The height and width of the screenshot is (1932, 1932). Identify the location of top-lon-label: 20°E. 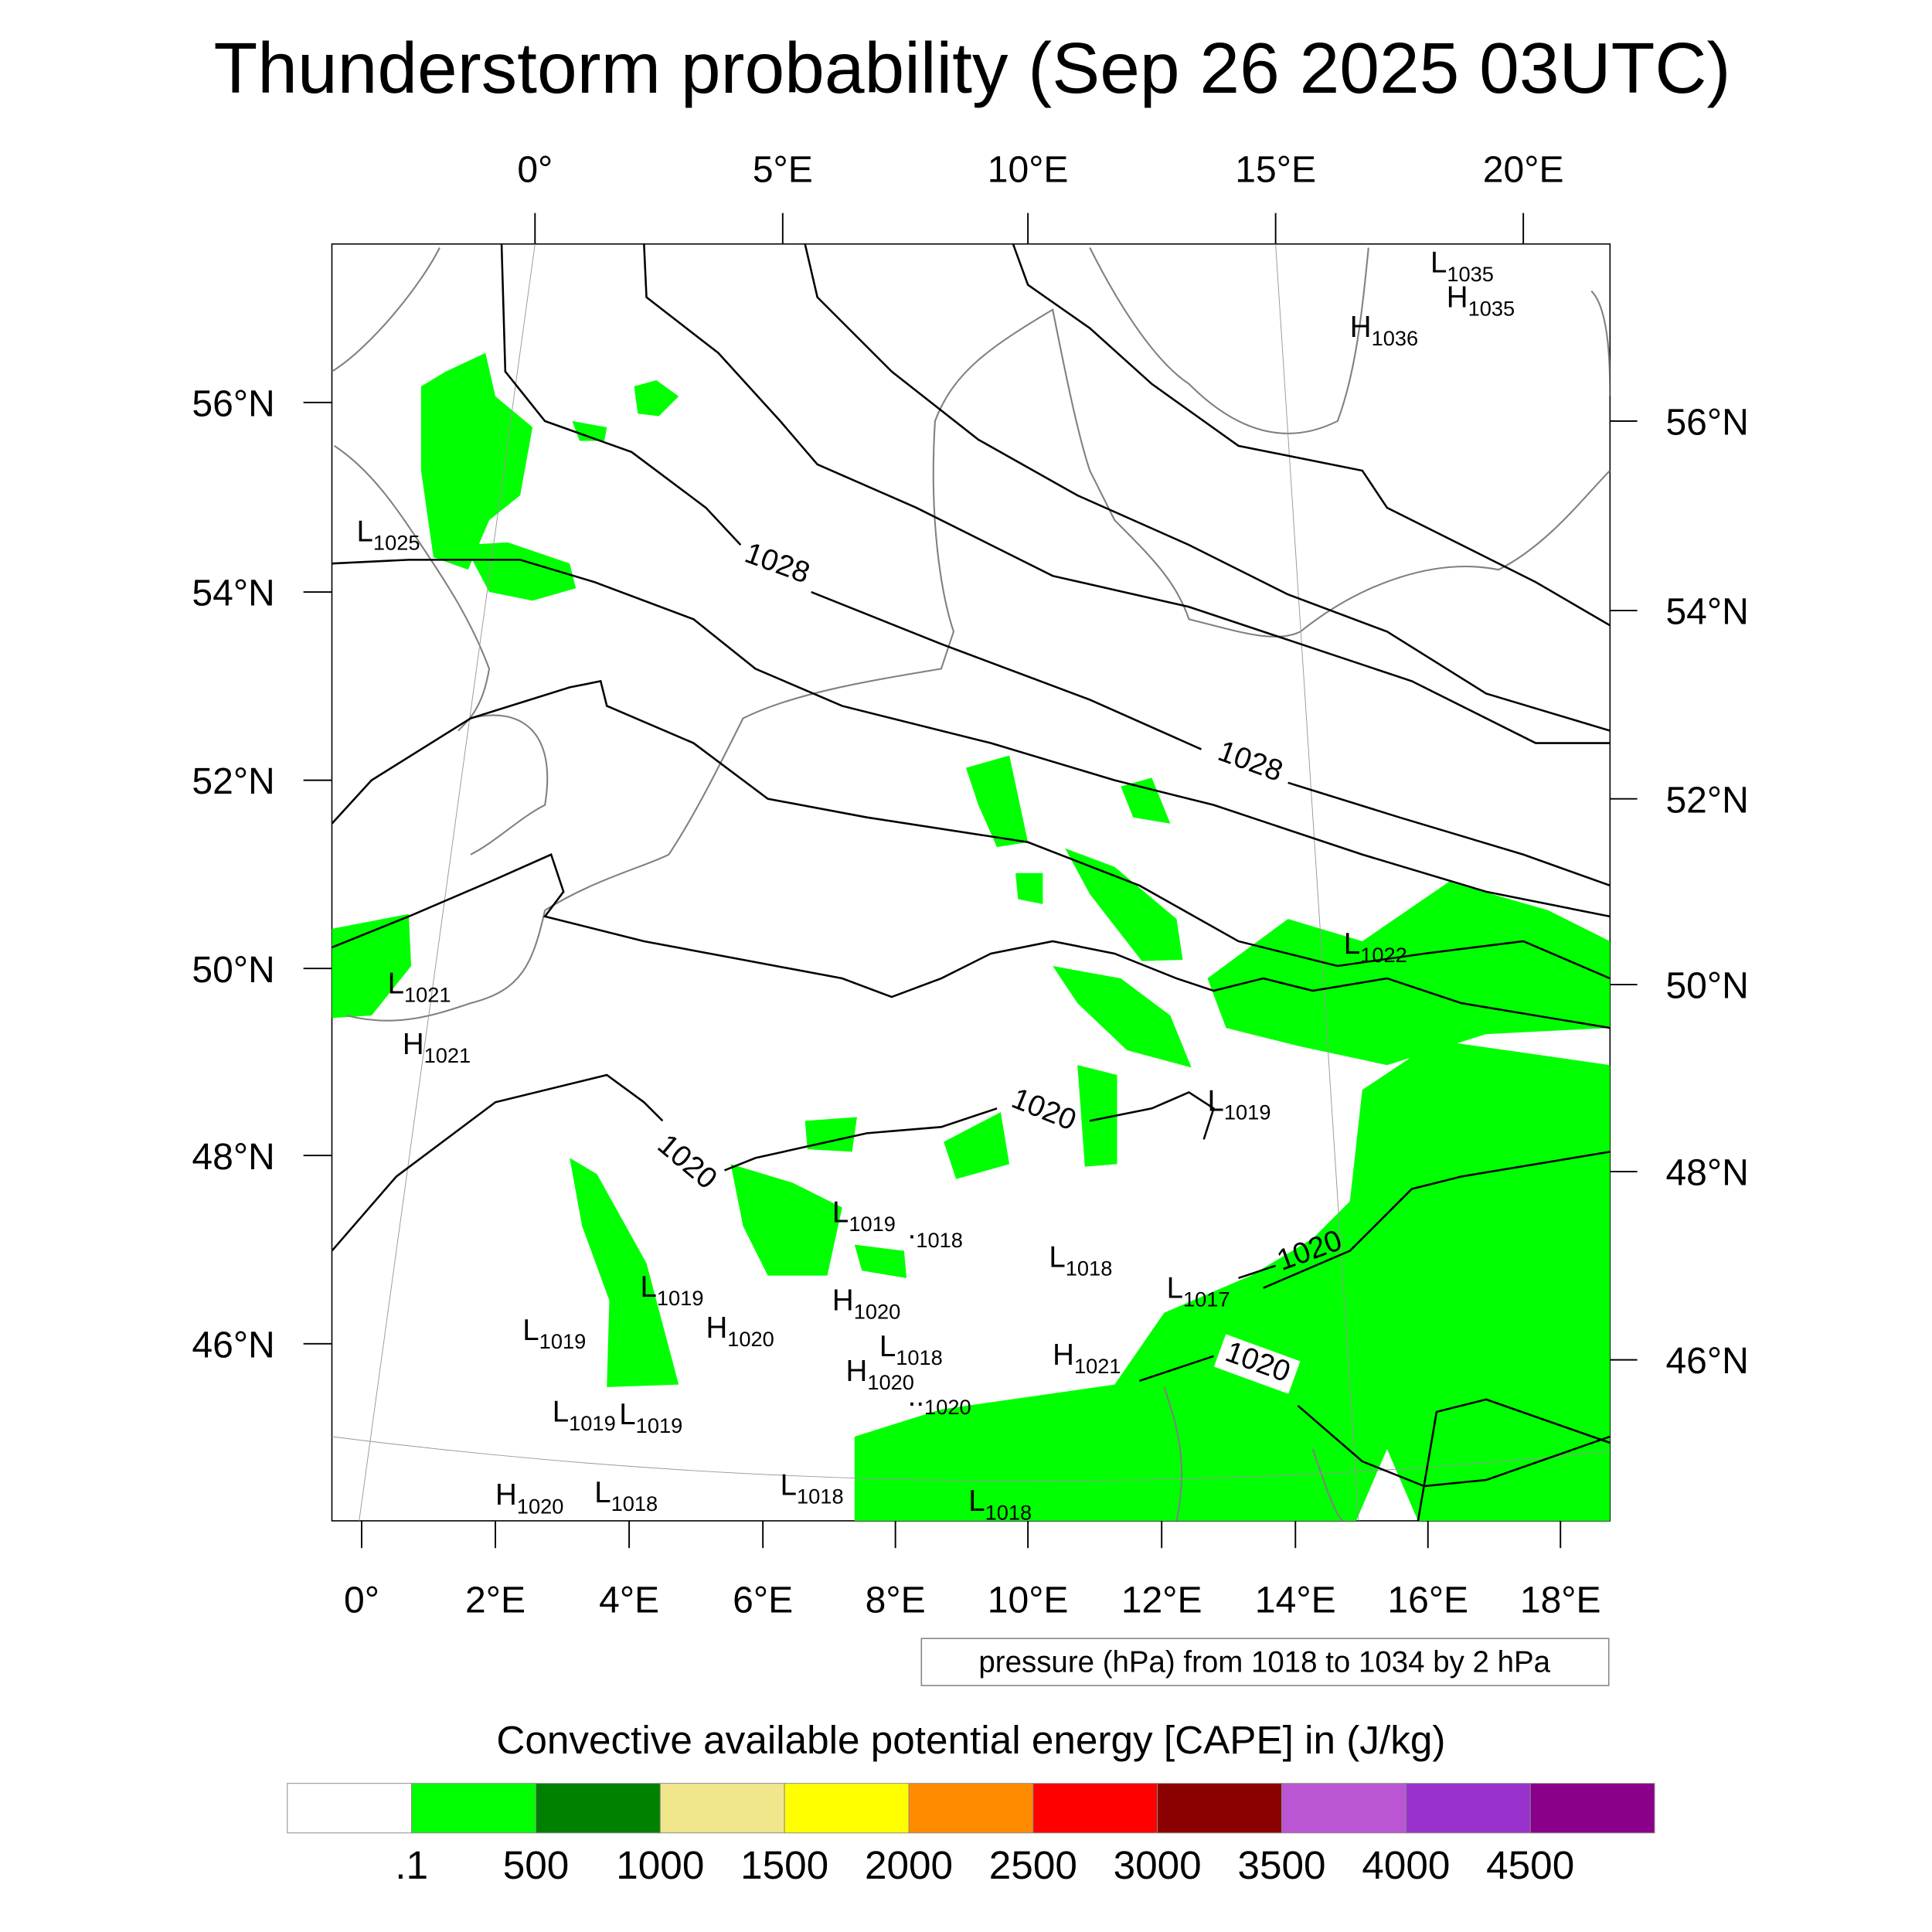
(1524, 170).